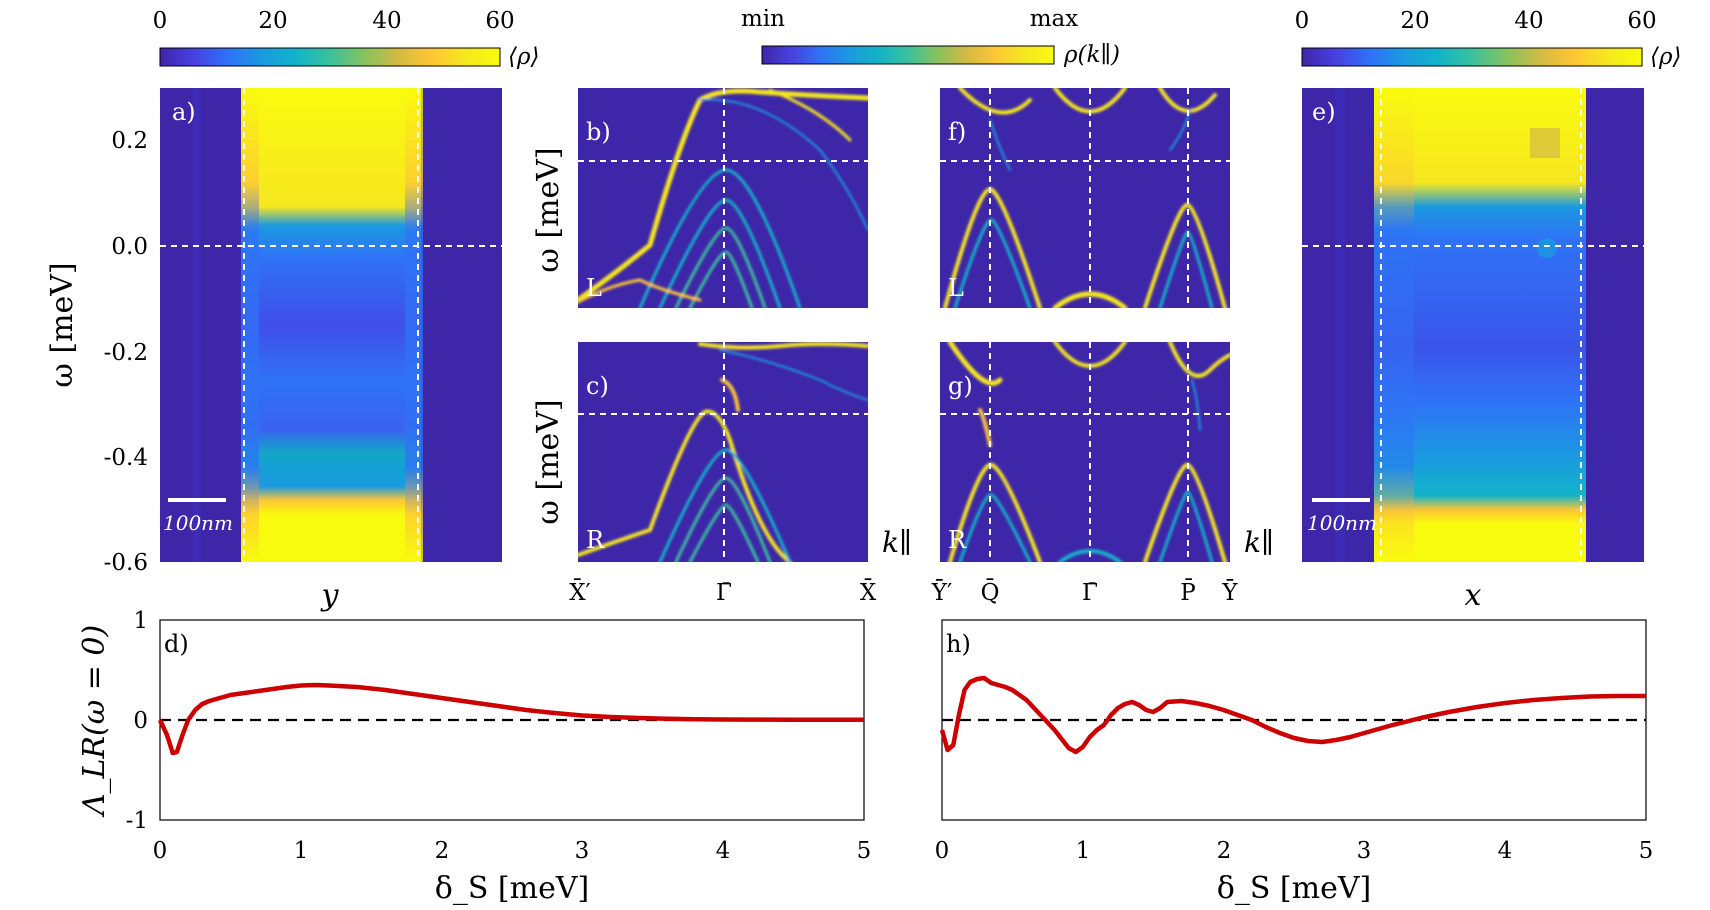  What do you see at coordinates (724, 593) in the screenshot?
I see `panel-c-xtick-1: Γ̄` at bounding box center [724, 593].